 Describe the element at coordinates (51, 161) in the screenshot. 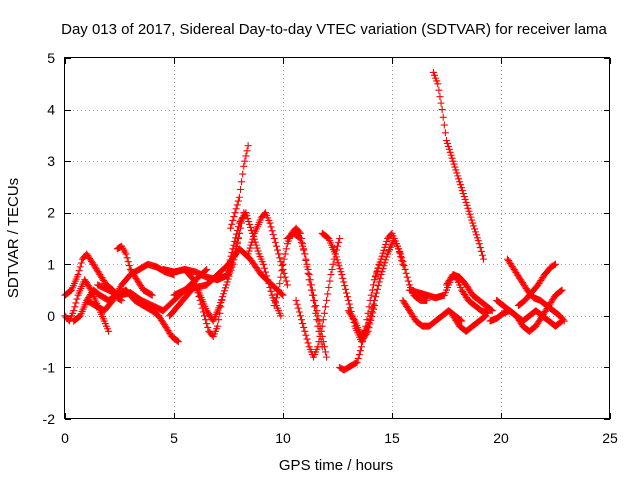

I see `y-tick-label: 3` at that location.